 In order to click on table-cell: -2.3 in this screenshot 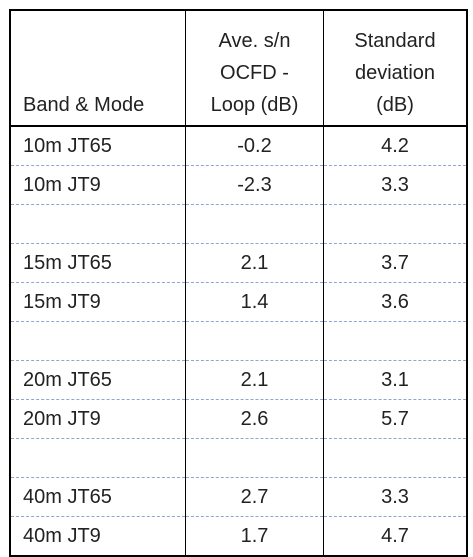, I will do `click(254, 185)`.